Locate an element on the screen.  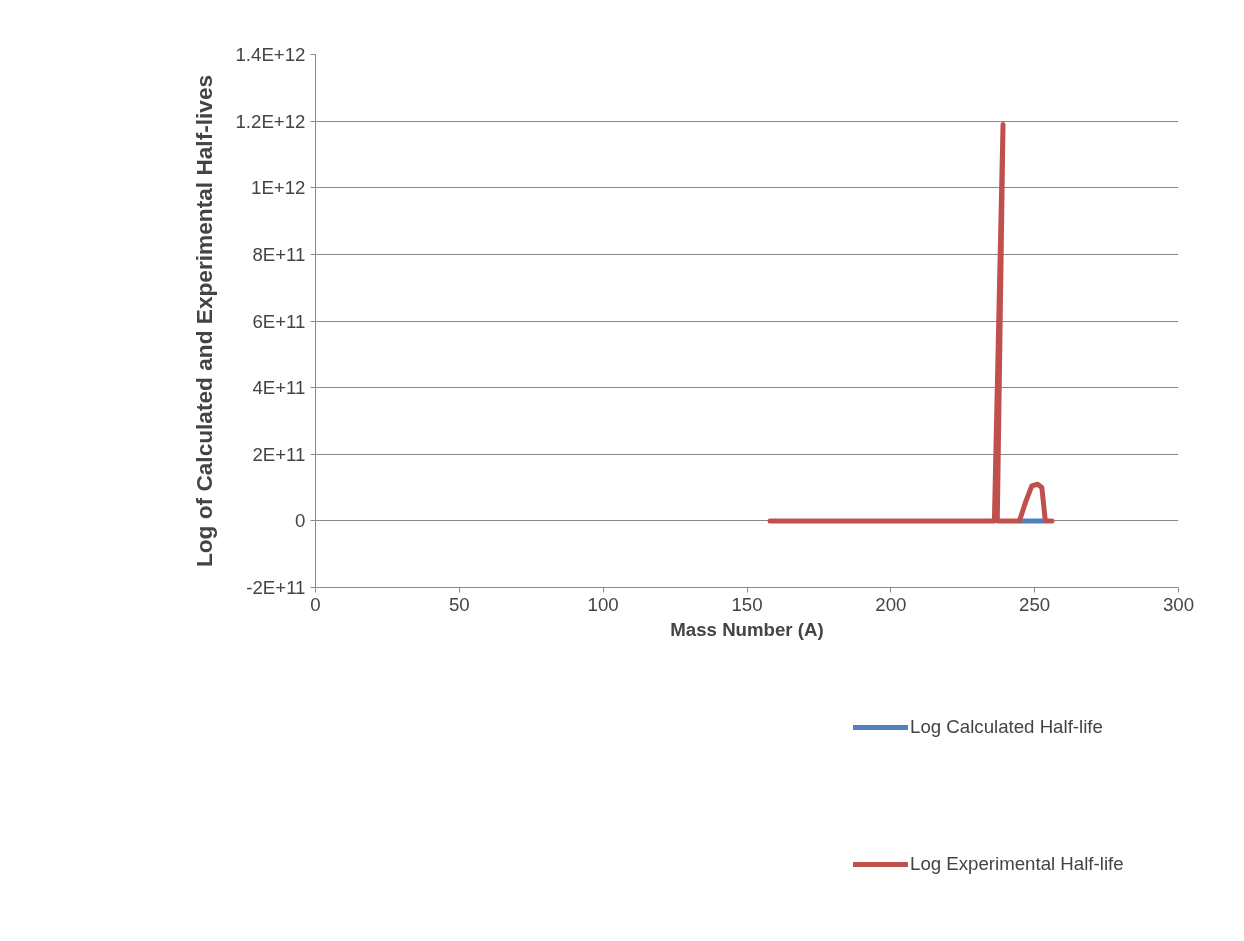
x-axis-title: Mass Number (A) is located at coordinates (747, 629).